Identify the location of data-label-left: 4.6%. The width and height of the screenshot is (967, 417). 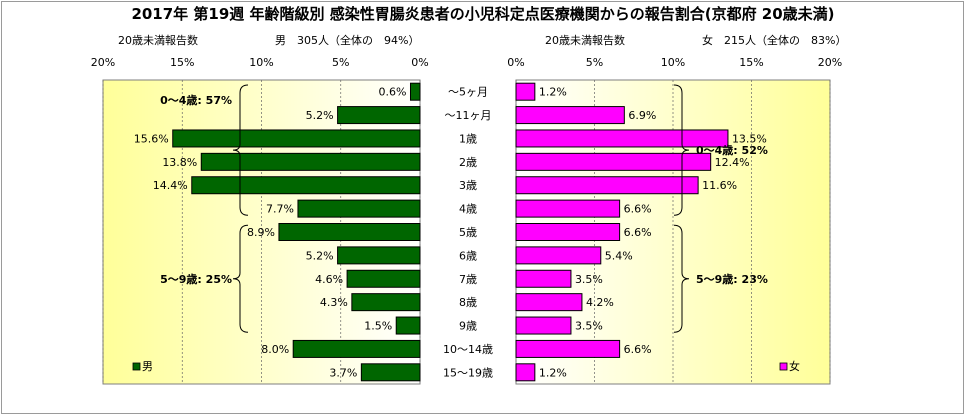
(329, 279).